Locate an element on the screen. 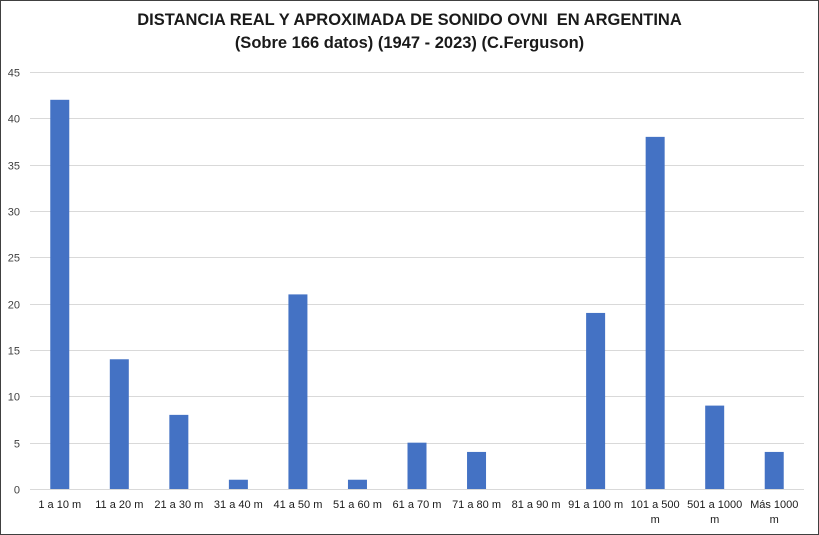 The width and height of the screenshot is (819, 535). y-tick-label: 15 is located at coordinates (14, 352).